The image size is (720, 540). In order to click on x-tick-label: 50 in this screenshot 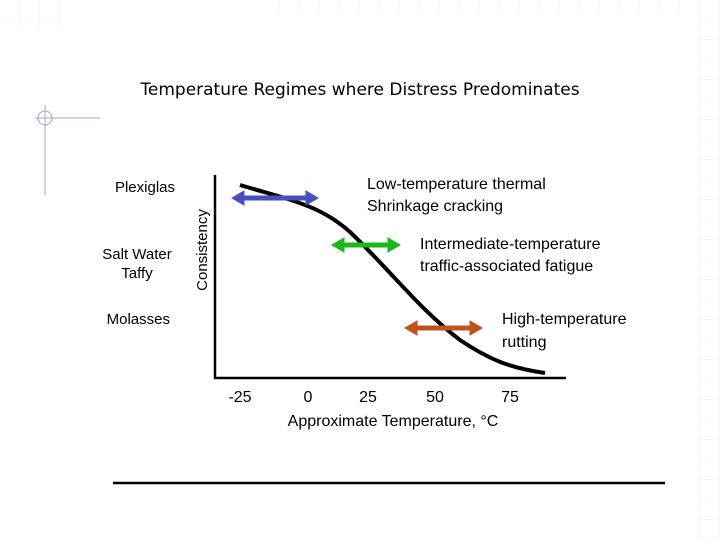, I will do `click(435, 397)`.